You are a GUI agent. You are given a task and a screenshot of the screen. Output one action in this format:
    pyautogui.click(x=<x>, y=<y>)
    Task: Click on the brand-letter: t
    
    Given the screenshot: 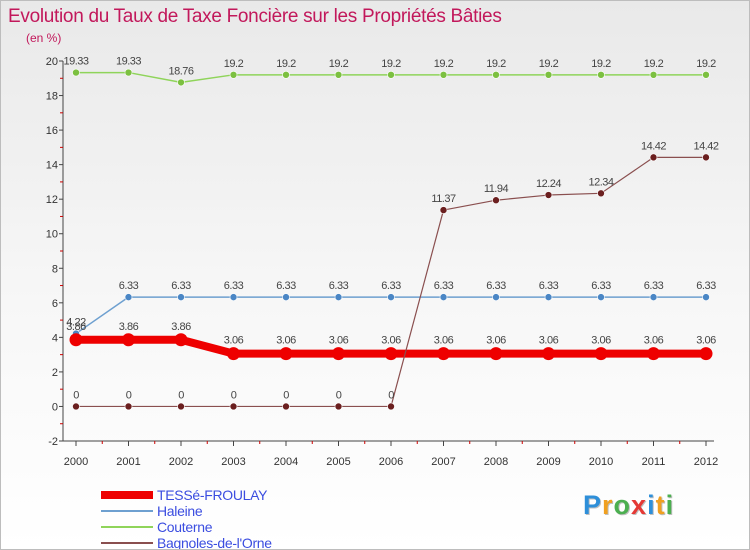 What is the action you would take?
    pyautogui.click(x=660, y=505)
    